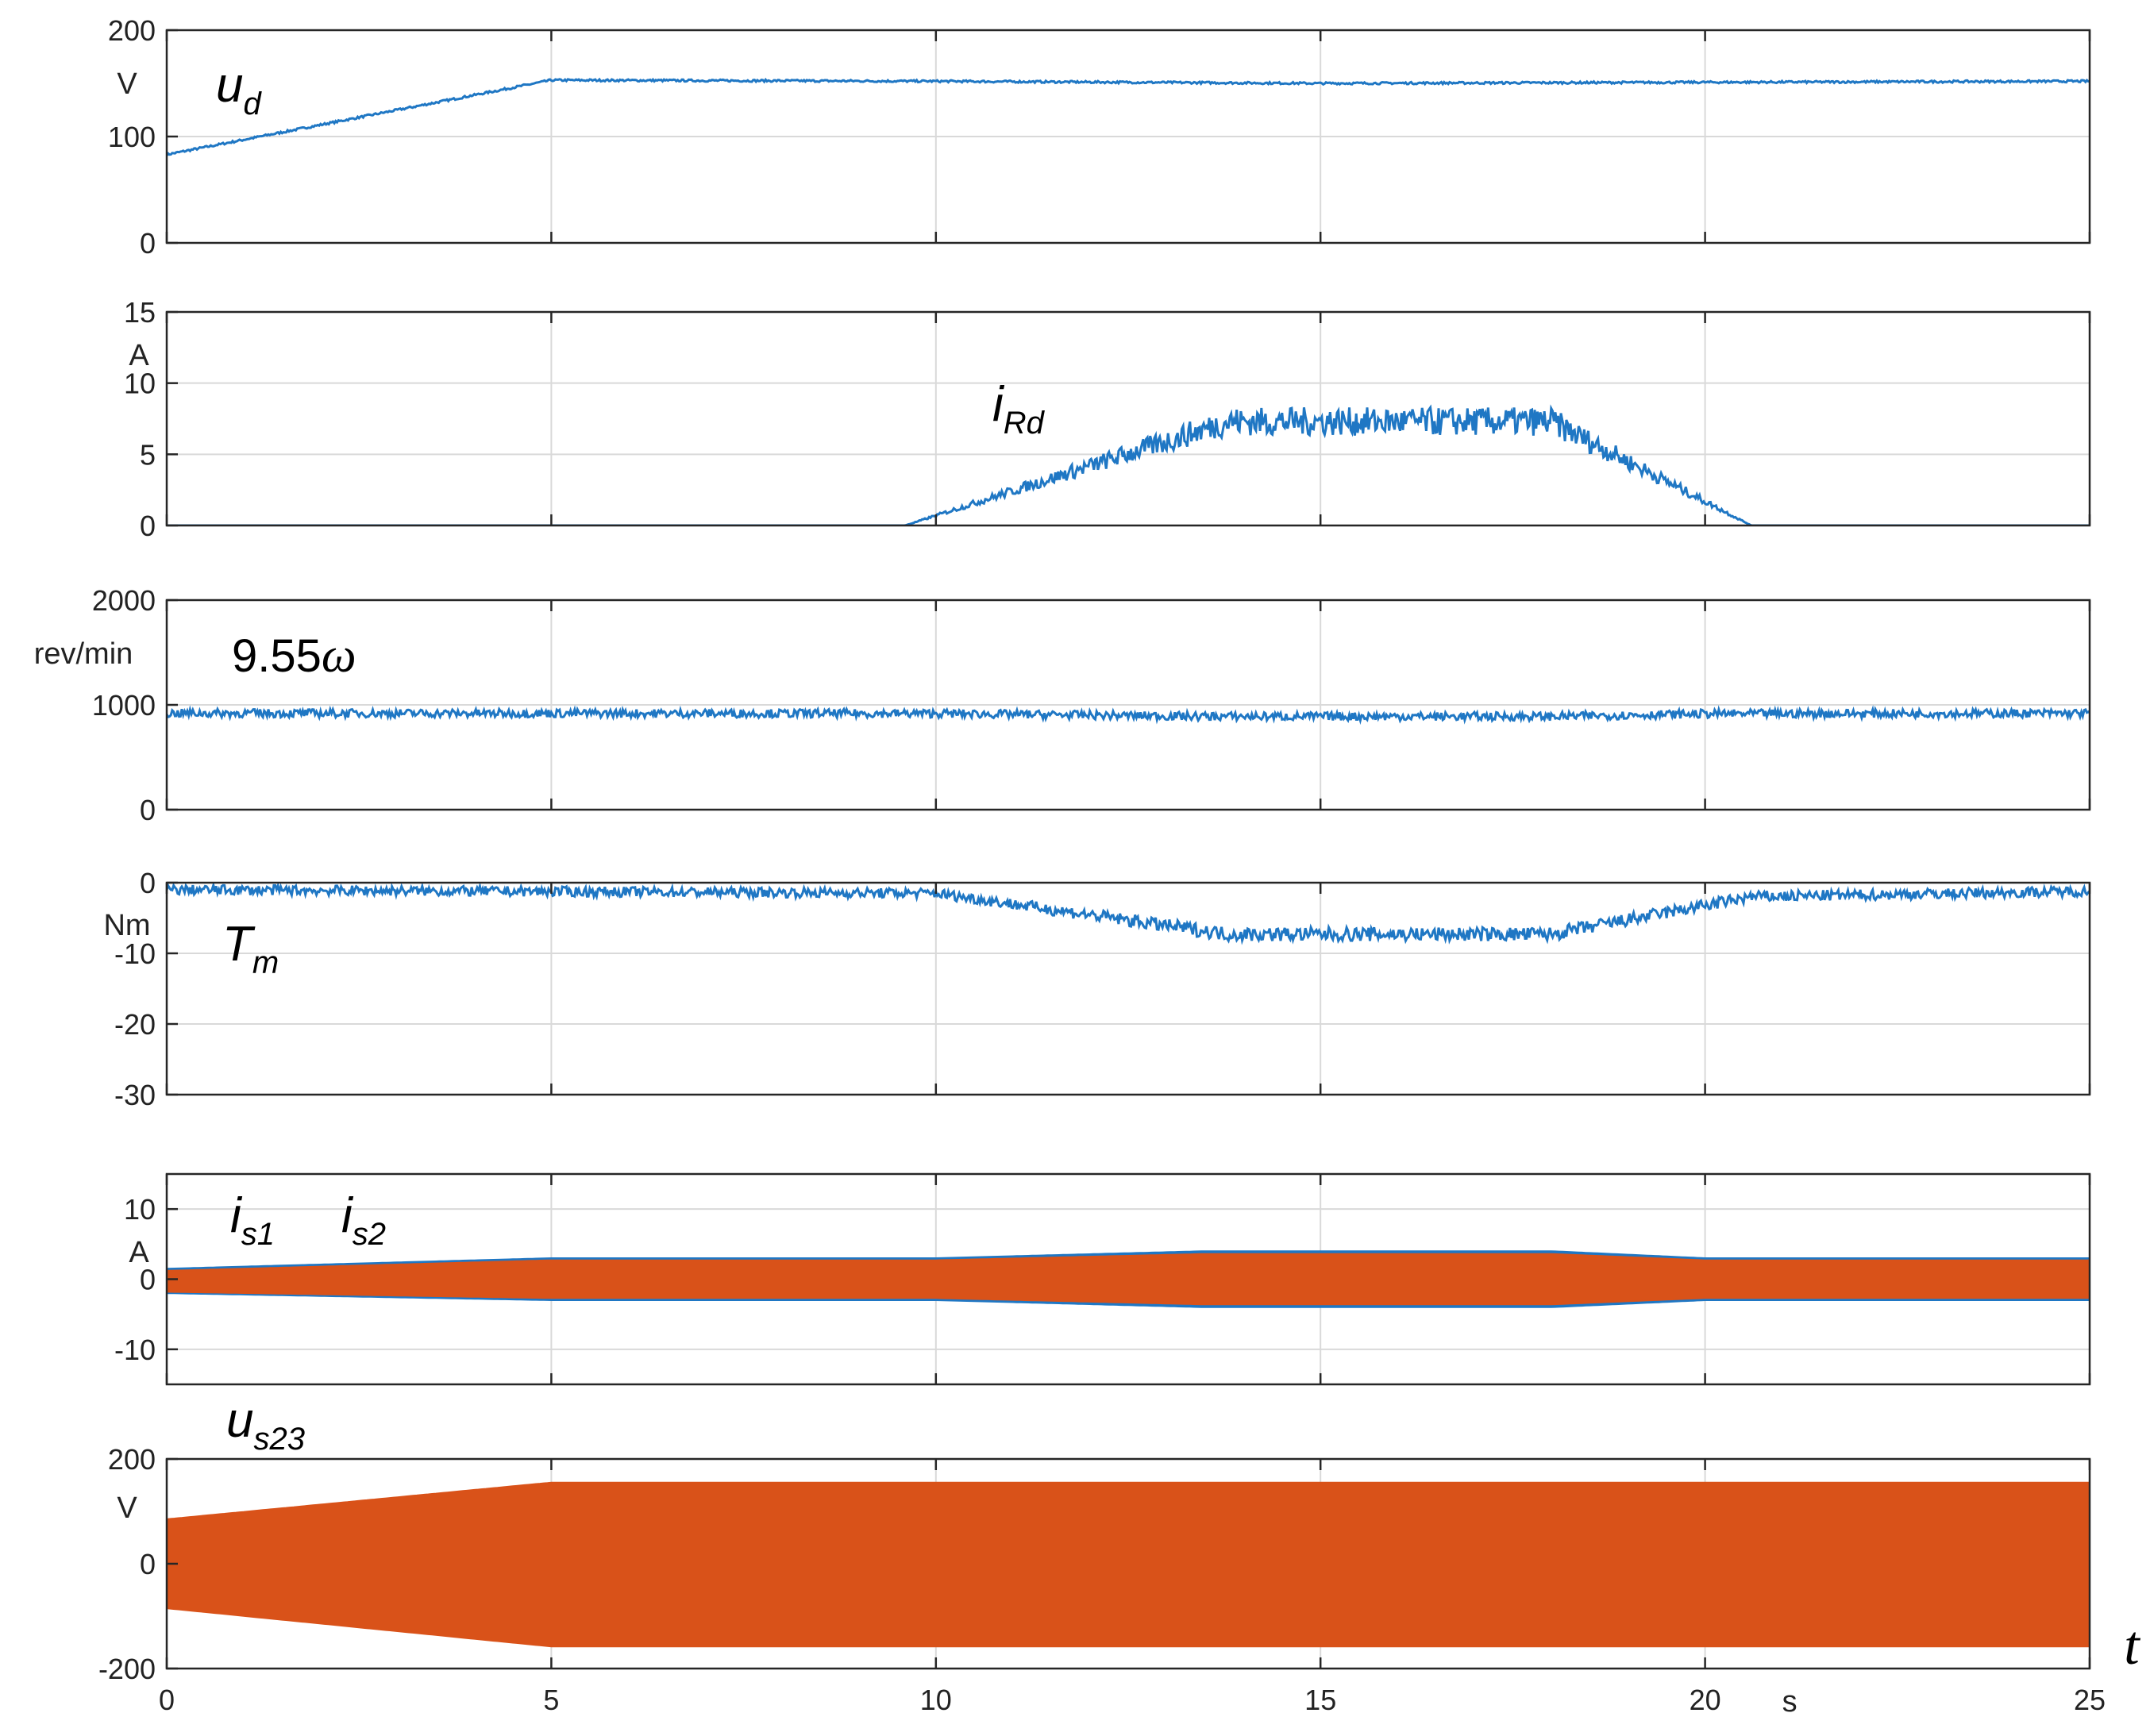 The width and height of the screenshot is (2150, 1736). What do you see at coordinates (239, 89) in the screenshot?
I see `series-label: ud` at bounding box center [239, 89].